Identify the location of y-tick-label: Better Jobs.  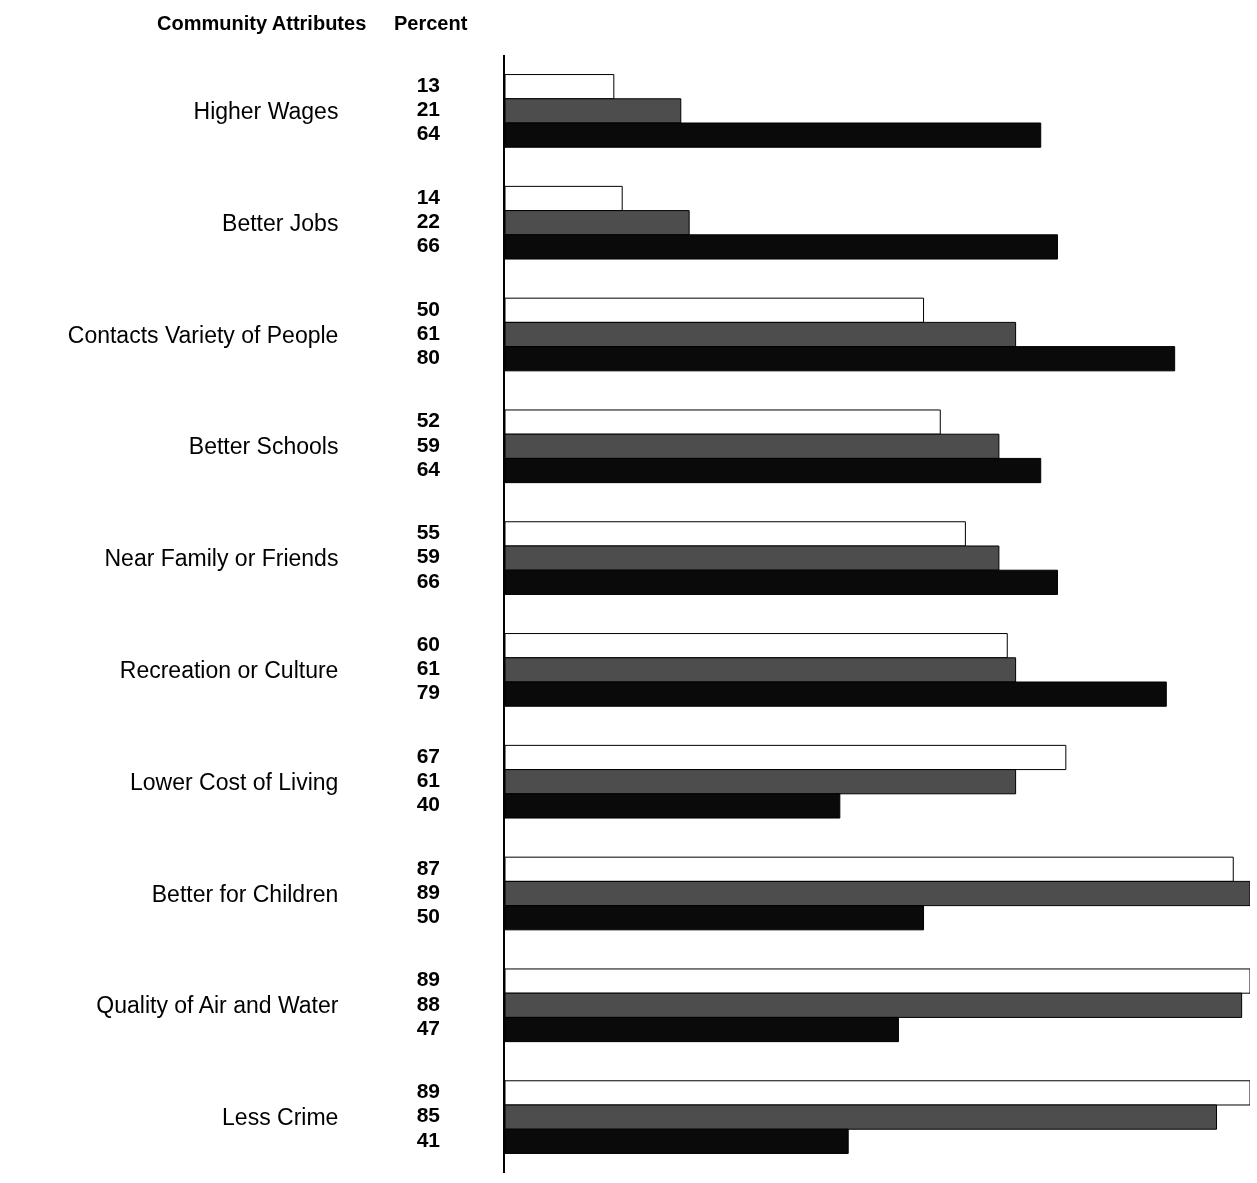
(280, 222).